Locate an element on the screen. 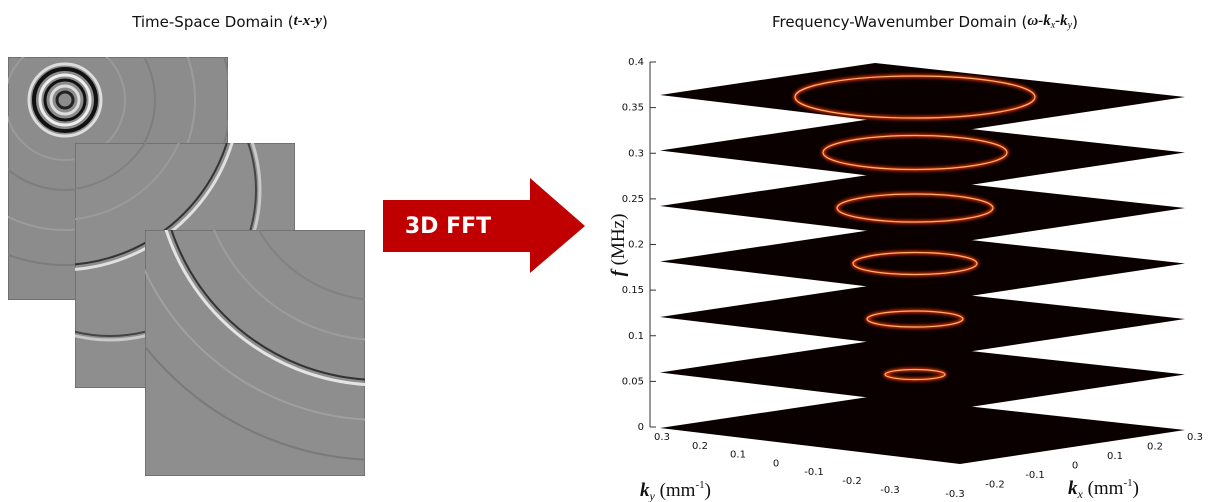 The width and height of the screenshot is (1211, 502). fft-arrow is located at coordinates (484, 225).